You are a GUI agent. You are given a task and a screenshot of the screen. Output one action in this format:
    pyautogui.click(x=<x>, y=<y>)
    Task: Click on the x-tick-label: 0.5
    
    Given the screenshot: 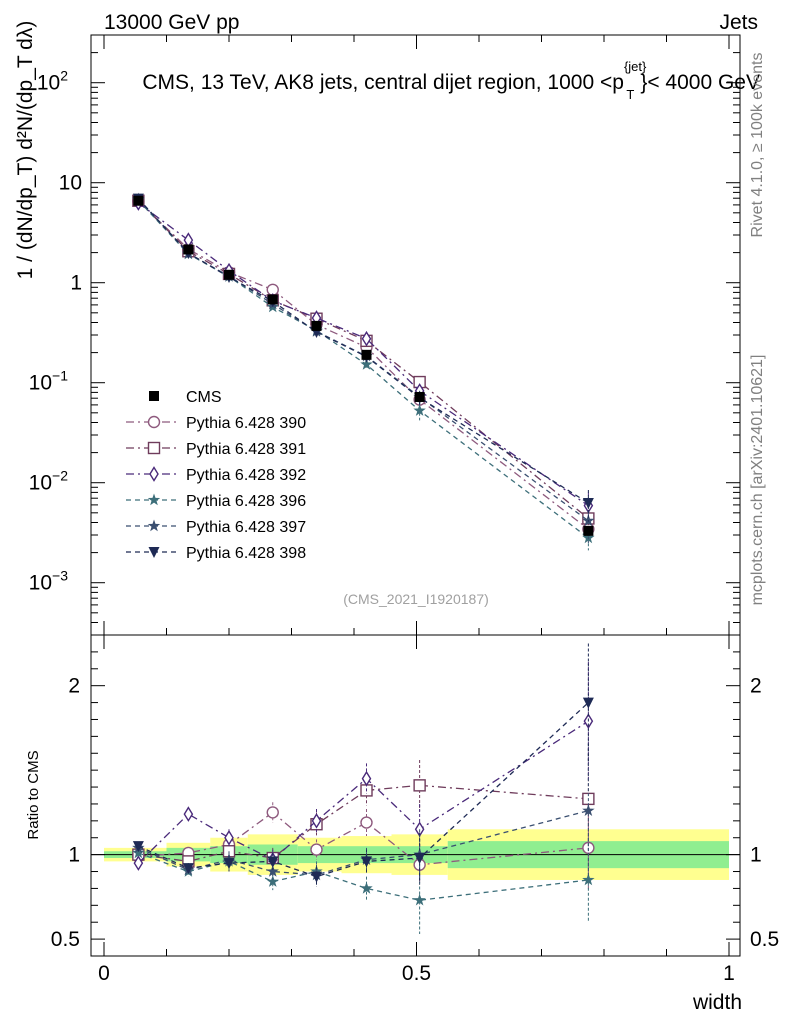 What is the action you would take?
    pyautogui.click(x=416, y=973)
    